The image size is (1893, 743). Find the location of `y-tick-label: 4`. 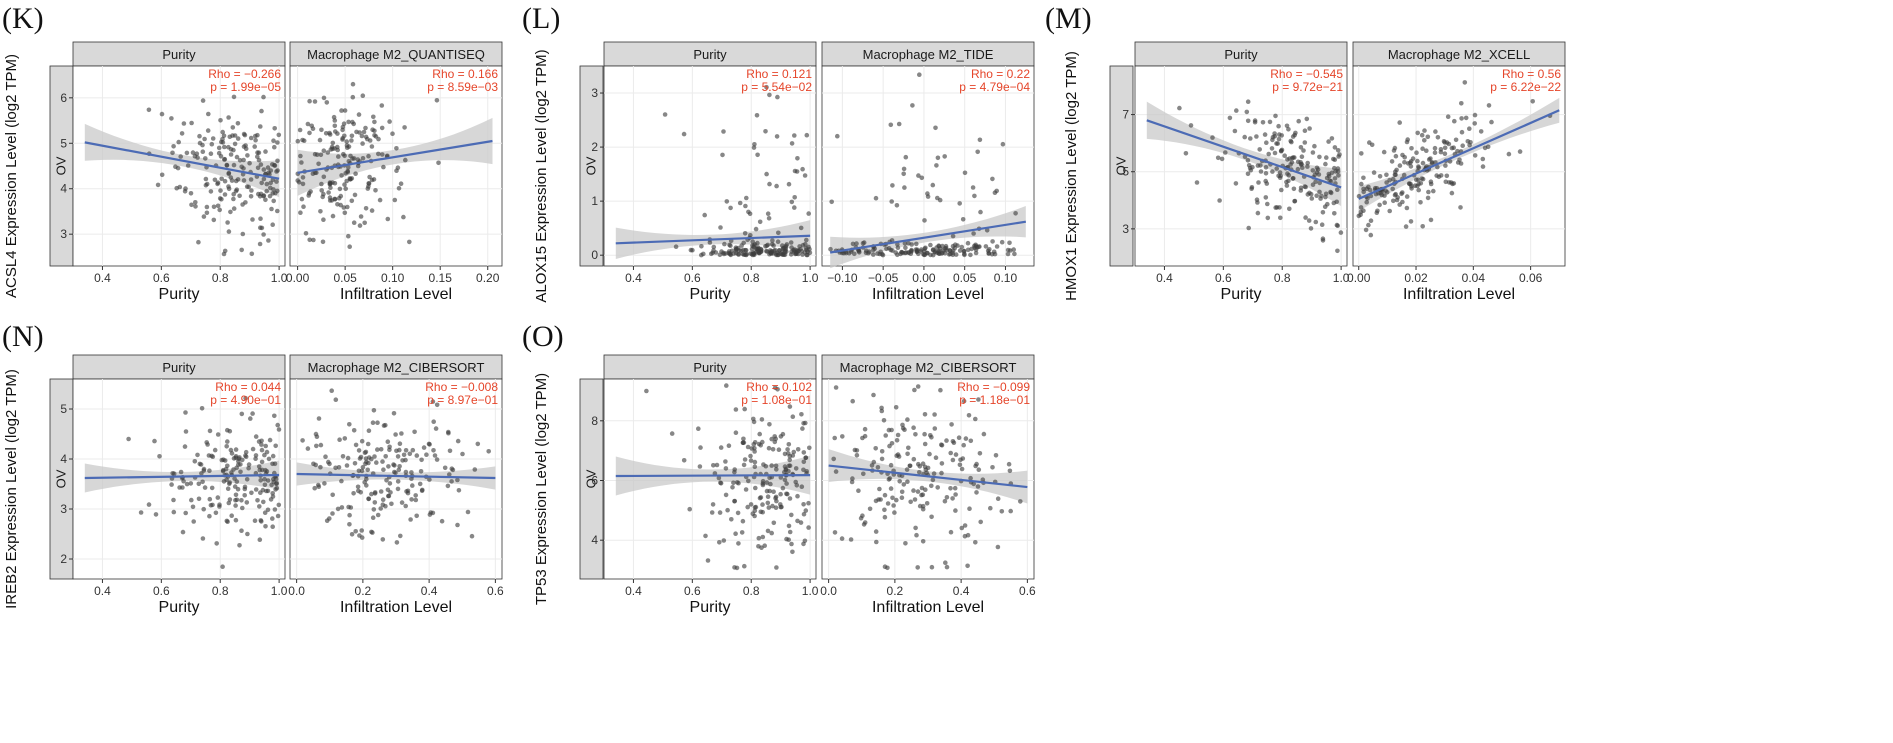

y-tick-label: 4 is located at coordinates (63, 459).